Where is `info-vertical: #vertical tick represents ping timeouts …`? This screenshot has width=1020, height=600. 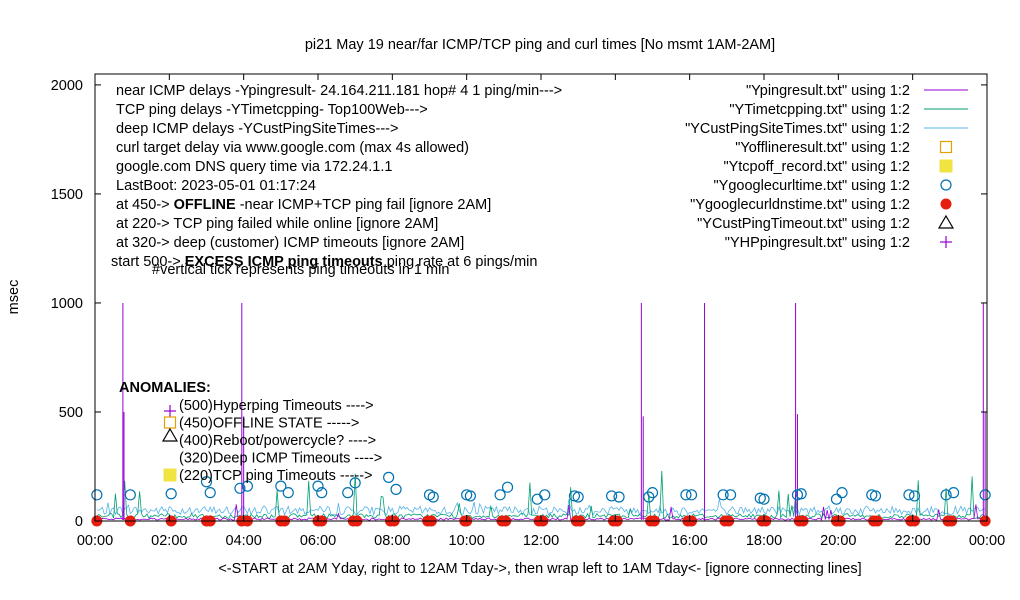 info-vertical: #vertical tick represents ping timeouts … is located at coordinates (300, 270).